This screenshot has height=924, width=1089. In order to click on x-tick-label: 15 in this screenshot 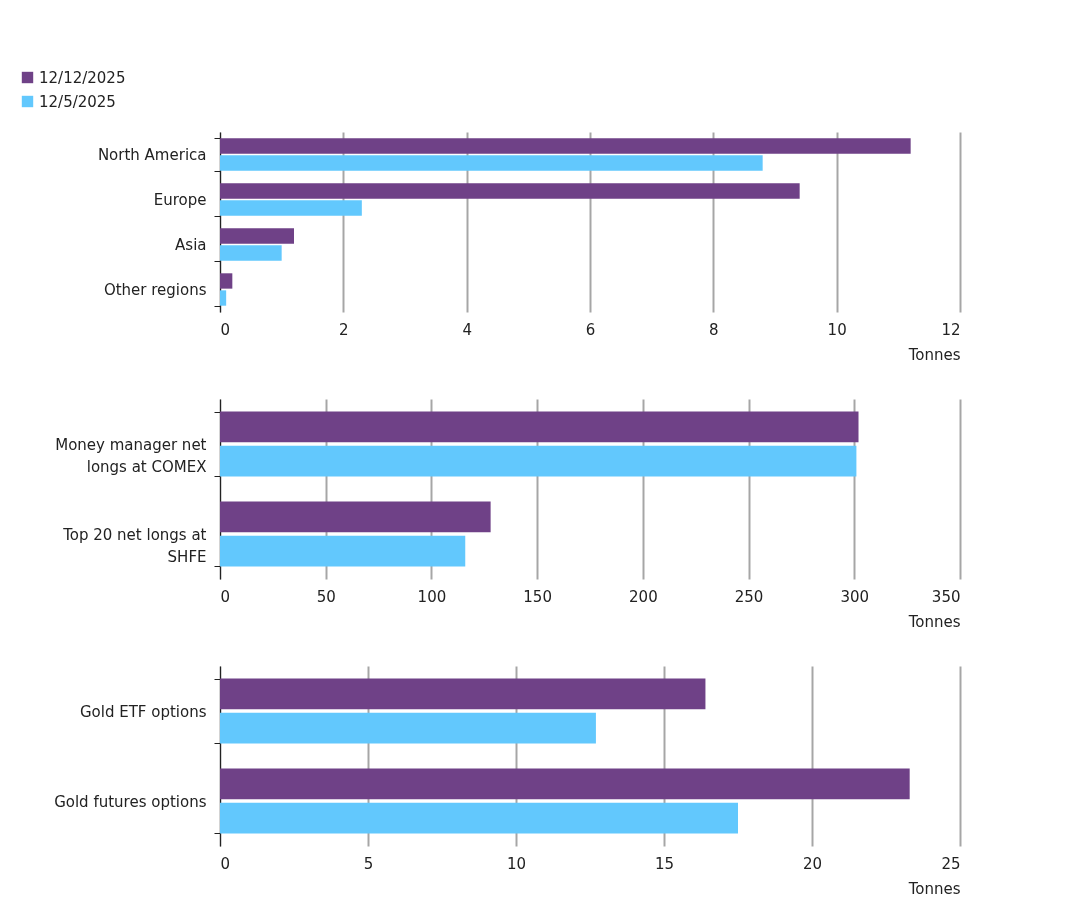, I will do `click(664, 863)`.